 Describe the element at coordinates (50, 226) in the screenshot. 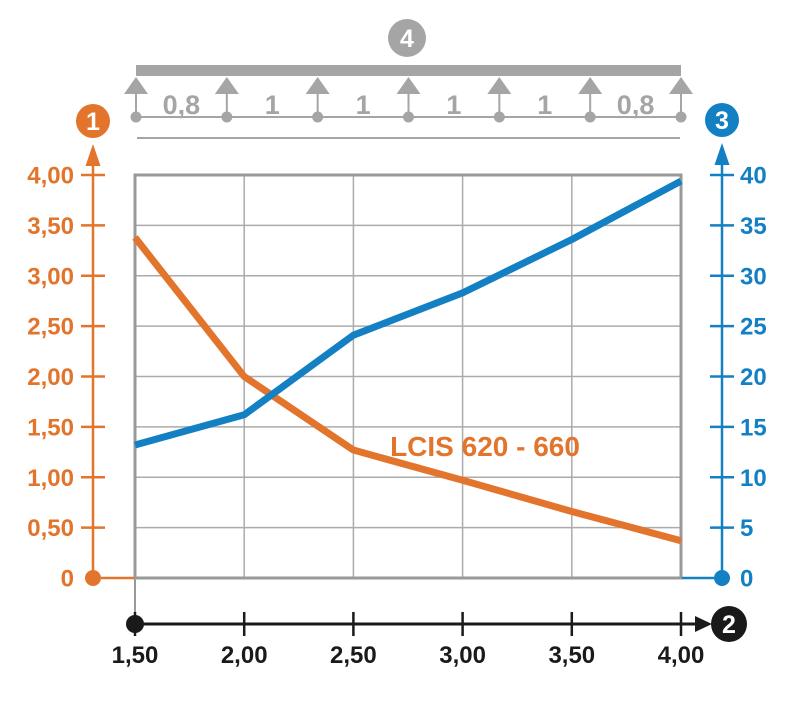

I see `left-axis-tick-label: 3,50` at that location.